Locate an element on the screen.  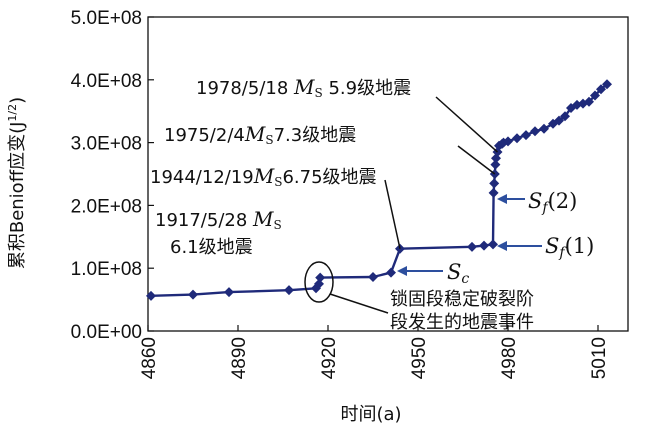
annotation-1975: 1975/2/4MS7.3级地震 is located at coordinates (260, 134).